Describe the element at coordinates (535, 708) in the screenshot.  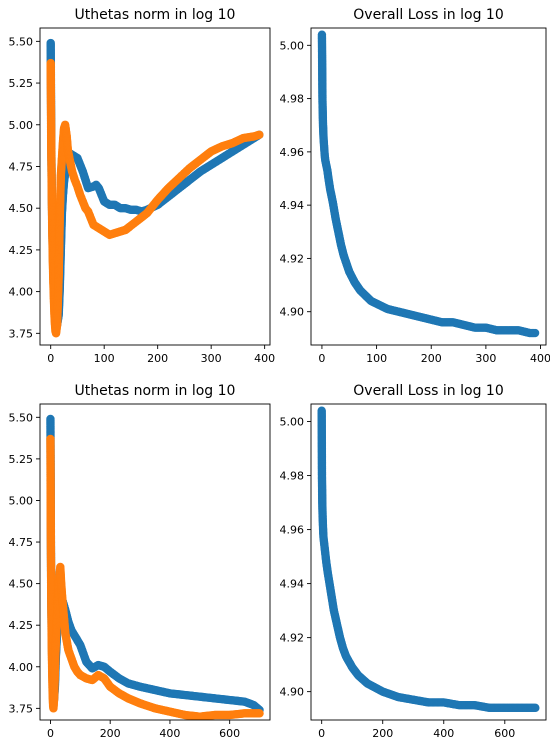
I see `chart-3-series-0-point` at that location.